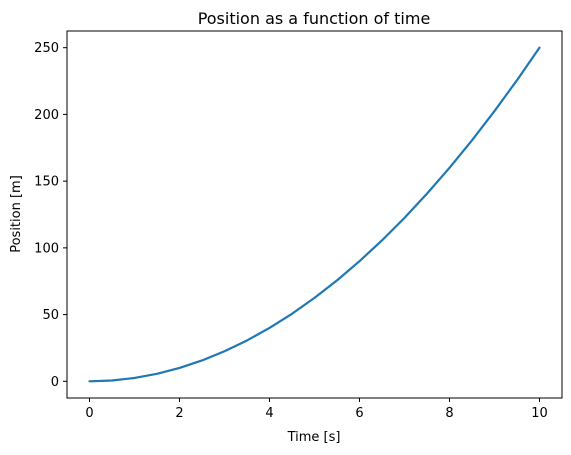 This screenshot has height=455, width=571. What do you see at coordinates (269, 413) in the screenshot?
I see `x-tick-label: 4` at bounding box center [269, 413].